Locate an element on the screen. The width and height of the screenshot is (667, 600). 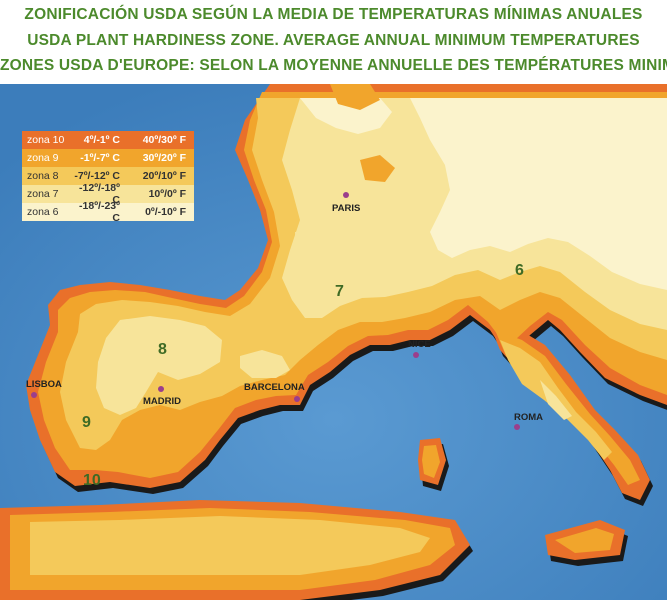
city-label-nice: NICE is located at coordinates (419, 344).